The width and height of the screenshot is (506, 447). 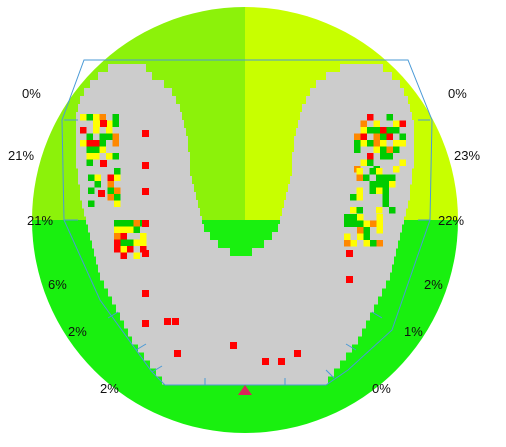 I want to click on left-top-percent: 0%, so click(x=31, y=93).